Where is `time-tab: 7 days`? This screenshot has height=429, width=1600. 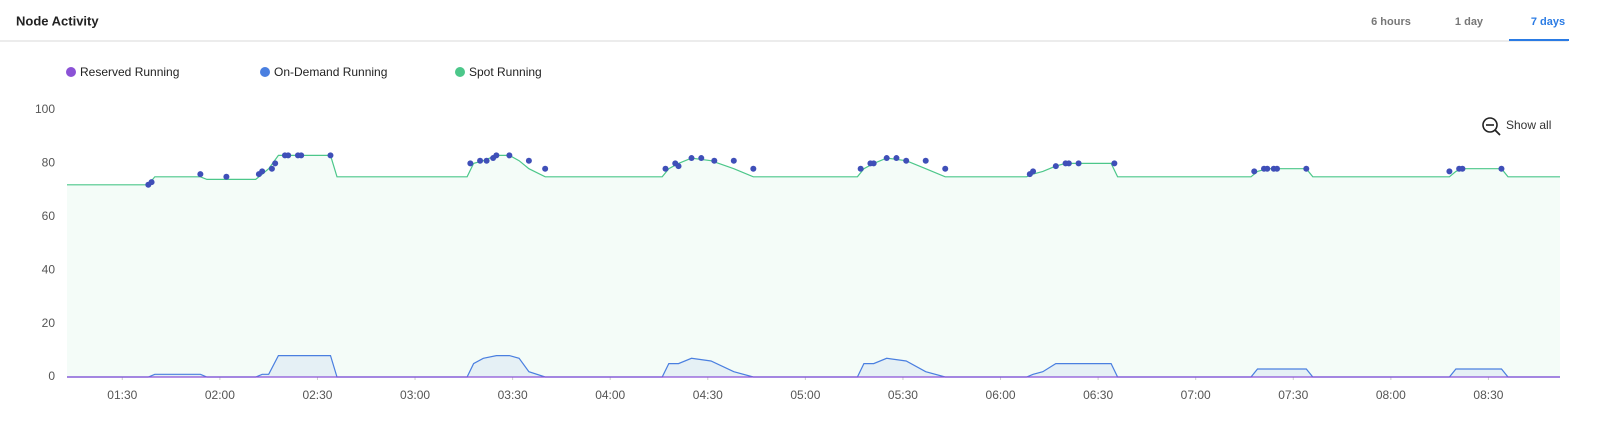
time-tab: 7 days is located at coordinates (1548, 22).